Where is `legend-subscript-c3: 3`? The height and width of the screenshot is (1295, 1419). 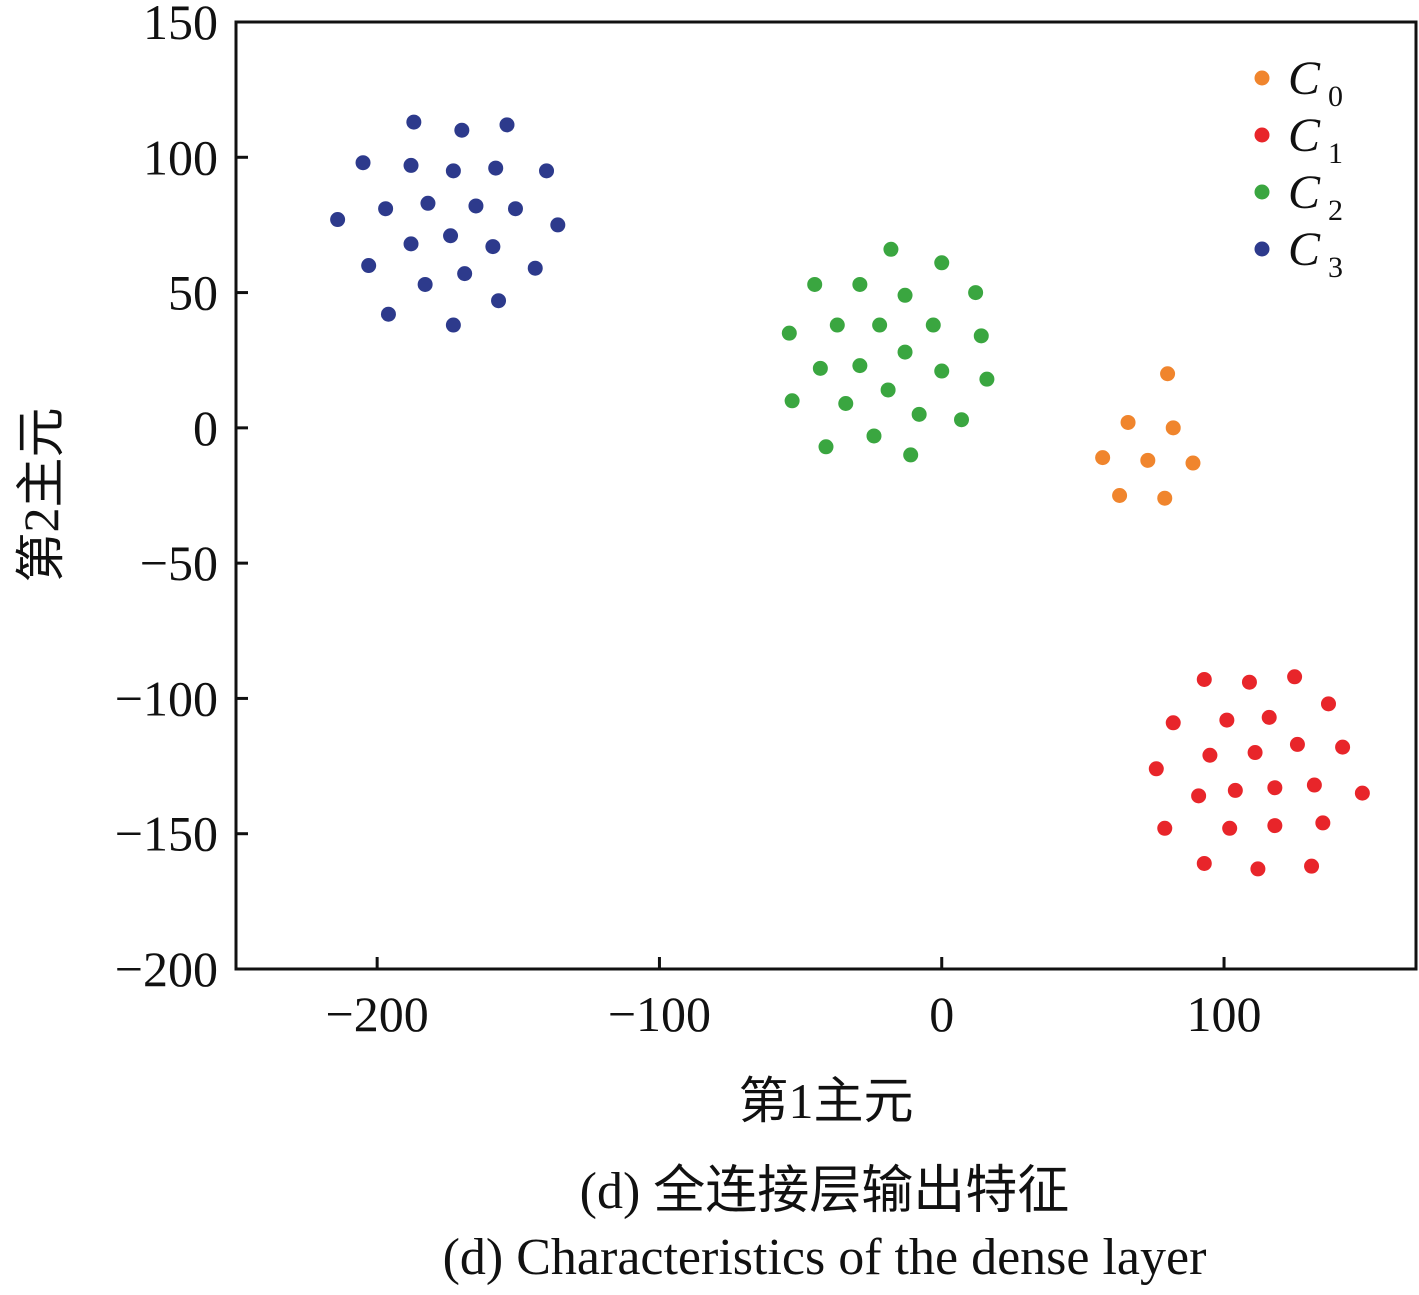
legend-subscript-c3: 3 is located at coordinates (1335, 267).